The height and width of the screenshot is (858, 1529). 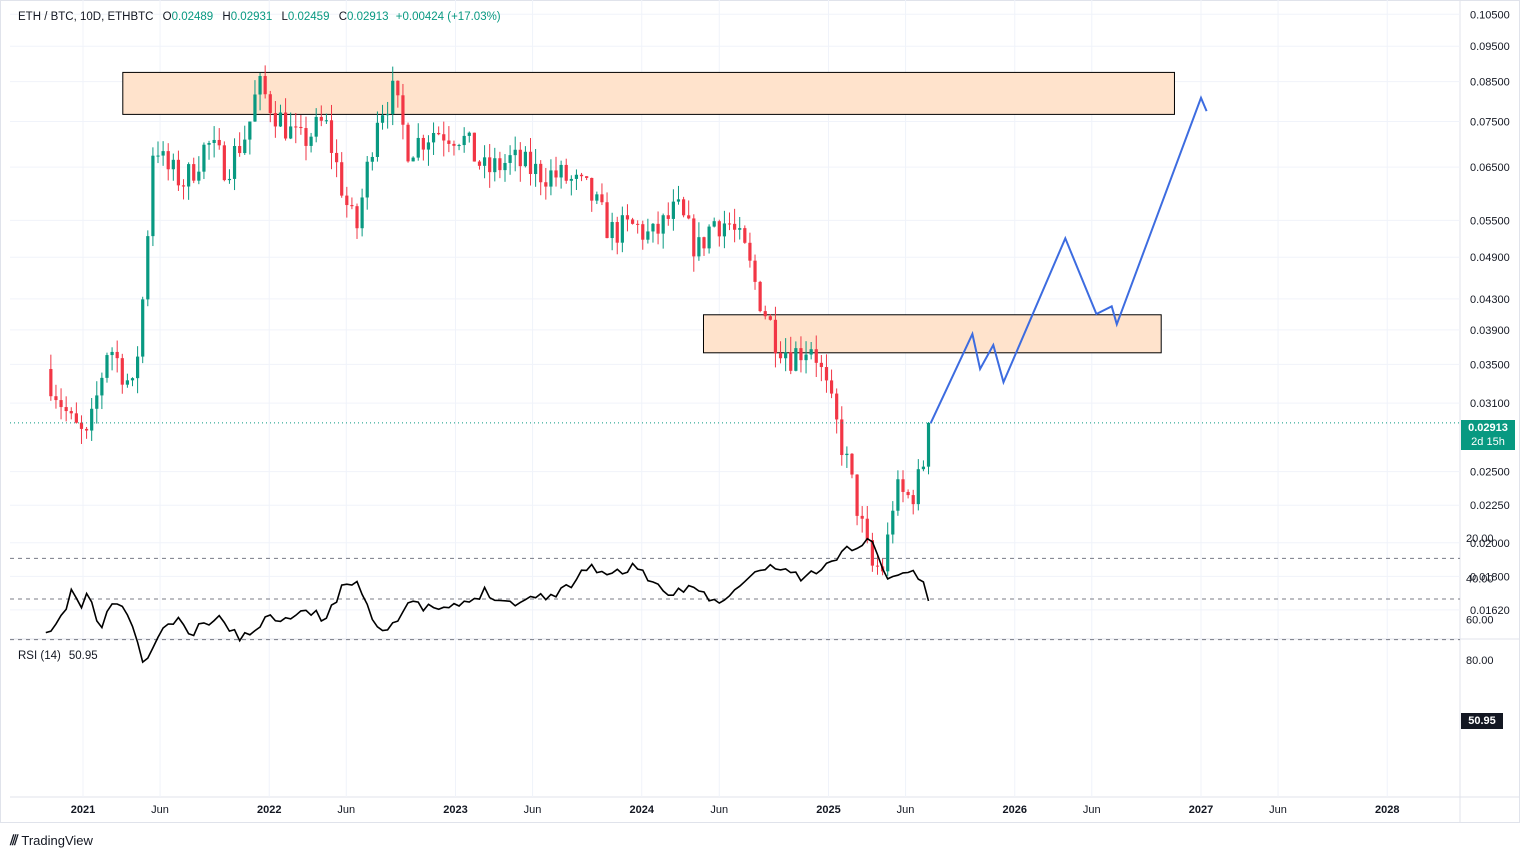 I want to click on rsi-tick-label: 20.00, so click(x=1480, y=539).